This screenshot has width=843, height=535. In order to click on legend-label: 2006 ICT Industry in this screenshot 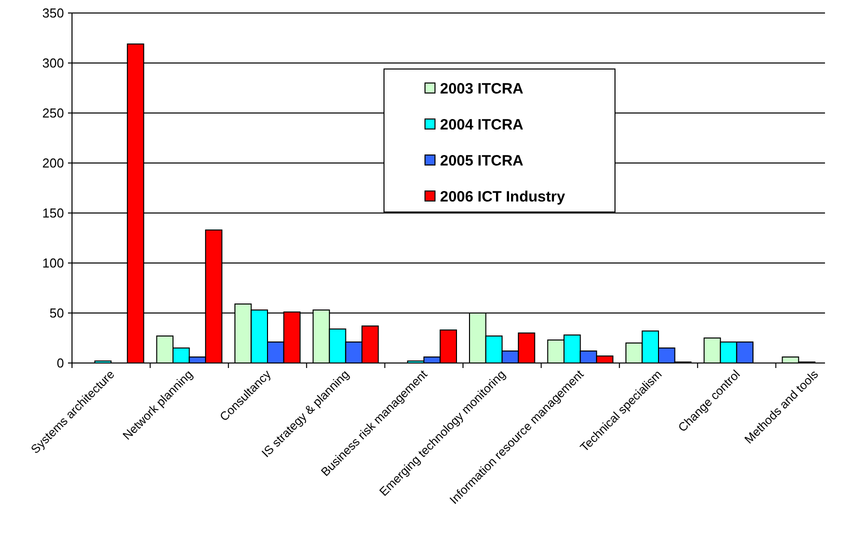, I will do `click(503, 197)`.